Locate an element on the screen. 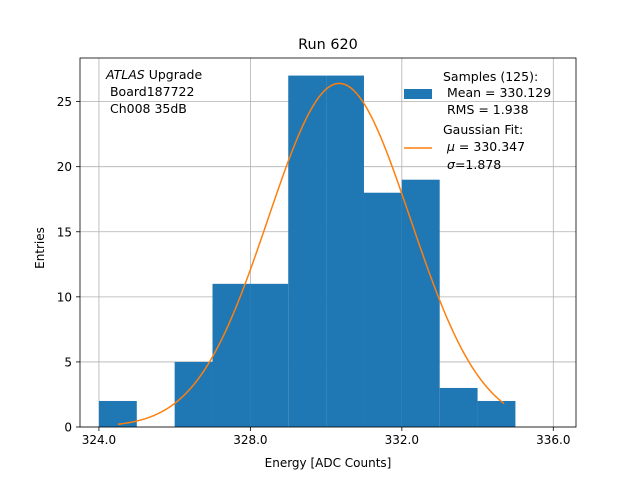 The height and width of the screenshot is (480, 640). chart-title: Run 620 is located at coordinates (328, 45).